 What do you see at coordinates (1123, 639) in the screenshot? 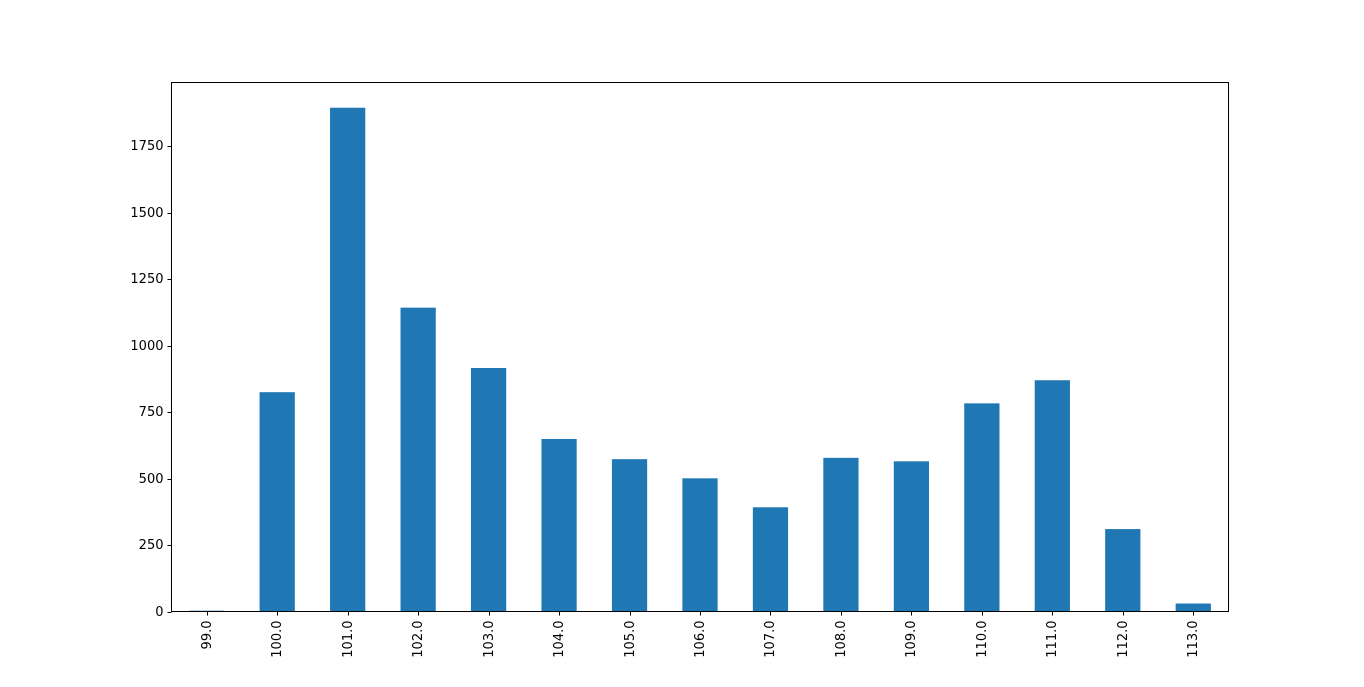
I see `x-tick-label: 112.0` at bounding box center [1123, 639].